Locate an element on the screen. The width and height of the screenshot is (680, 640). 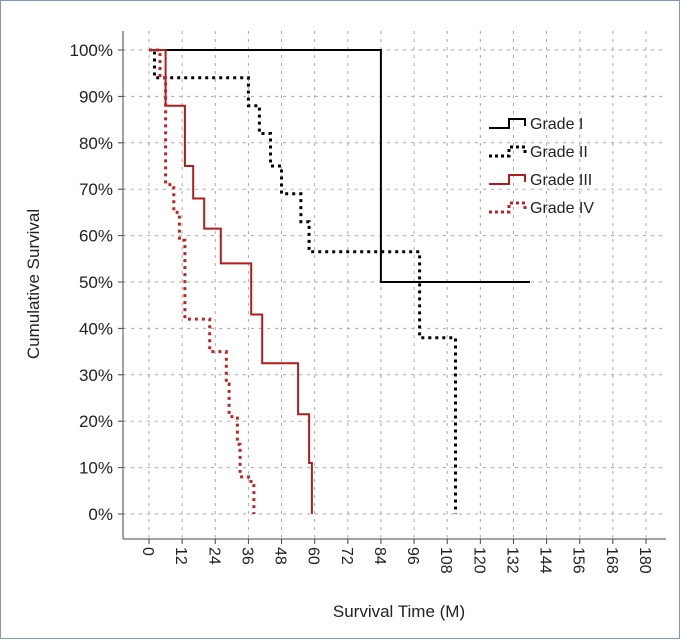
x-axis-title: Survival Time (M) is located at coordinates (399, 611).